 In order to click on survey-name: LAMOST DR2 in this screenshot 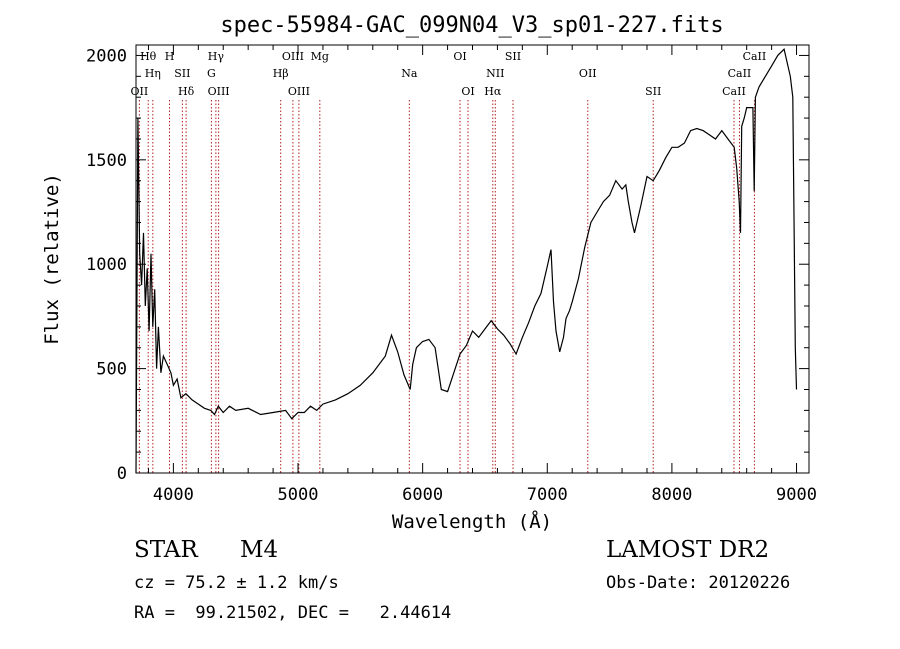, I will do `click(688, 550)`.